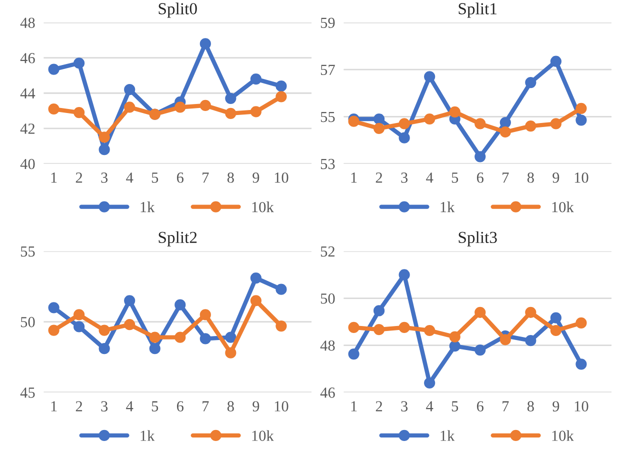 This screenshot has height=451, width=624. I want to click on chart-title: Split3, so click(477, 238).